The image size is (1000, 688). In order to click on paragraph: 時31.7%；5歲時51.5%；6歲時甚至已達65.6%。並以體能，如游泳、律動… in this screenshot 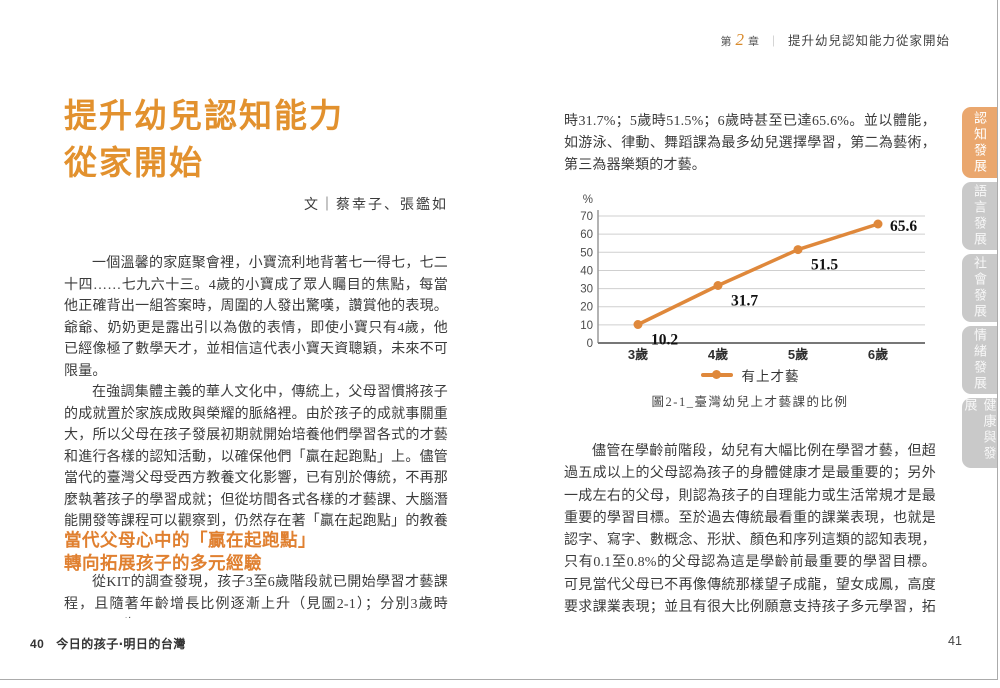, I will do `click(750, 143)`.